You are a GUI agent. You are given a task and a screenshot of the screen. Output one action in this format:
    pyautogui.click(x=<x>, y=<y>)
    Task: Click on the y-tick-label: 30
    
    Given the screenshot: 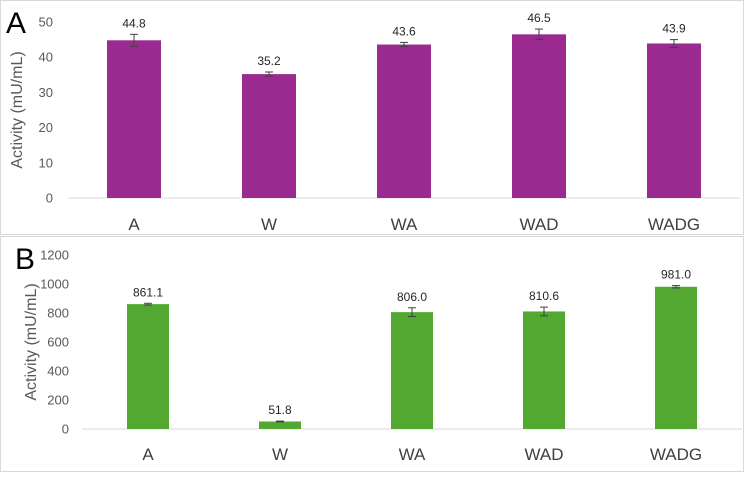 What is the action you would take?
    pyautogui.click(x=46, y=92)
    